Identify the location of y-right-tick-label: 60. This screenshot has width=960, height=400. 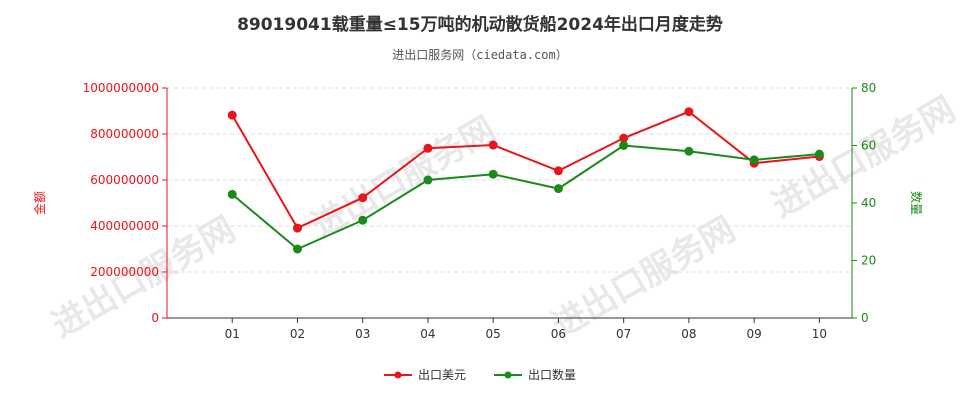
(868, 146).